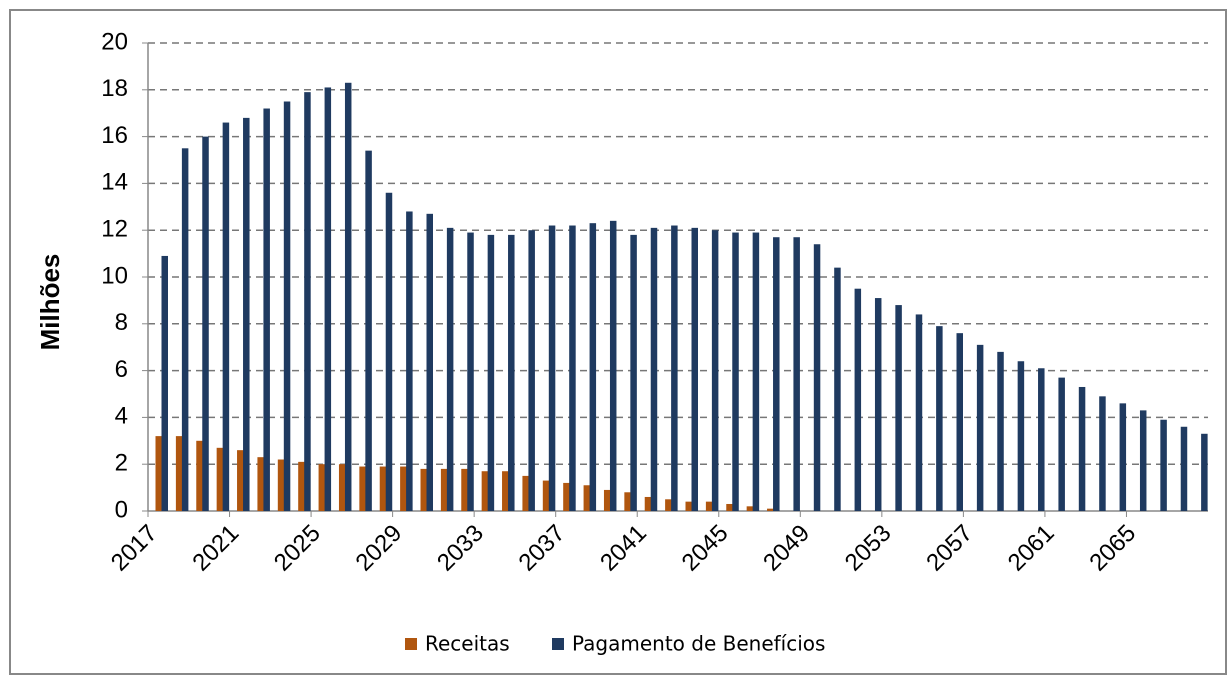  I want to click on y-tick-label: 12, so click(114, 229).